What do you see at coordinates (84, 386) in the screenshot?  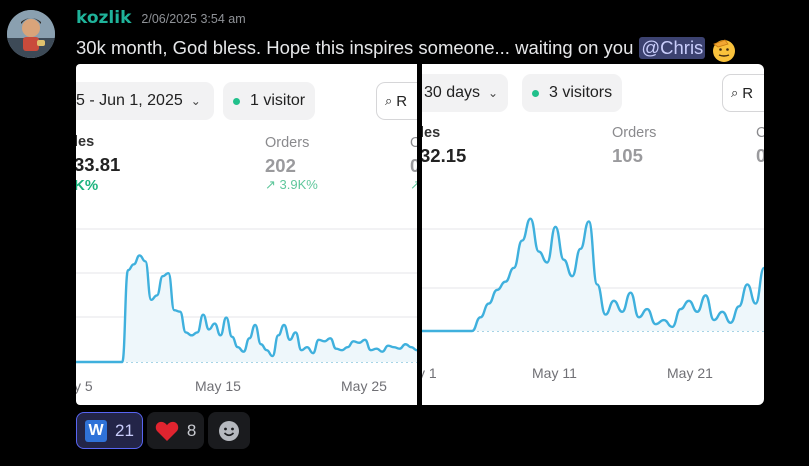 I see `x-axis-label: y 5` at bounding box center [84, 386].